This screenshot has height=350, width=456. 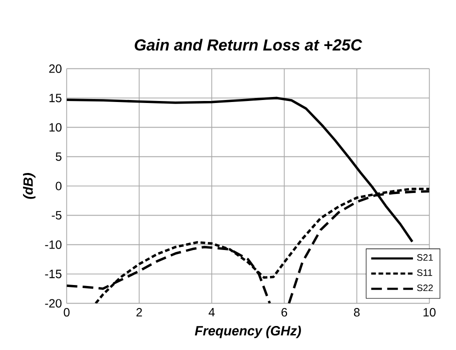 What do you see at coordinates (430, 312) in the screenshot?
I see `x-tick-label: 10` at bounding box center [430, 312].